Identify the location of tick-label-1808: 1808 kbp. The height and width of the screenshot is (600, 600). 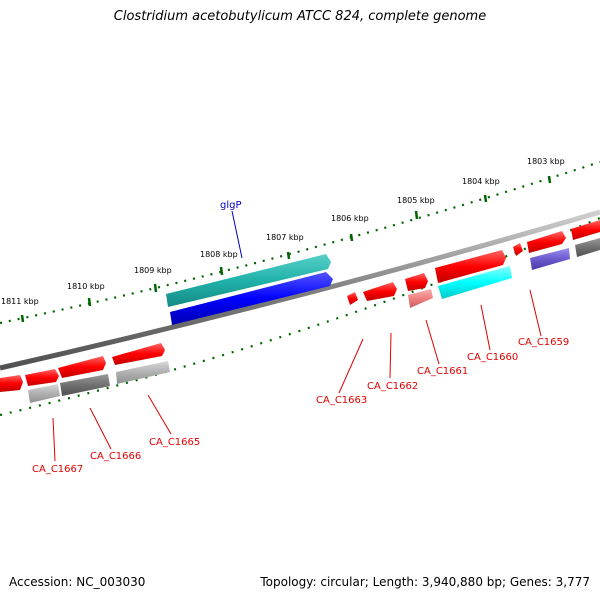
(219, 254).